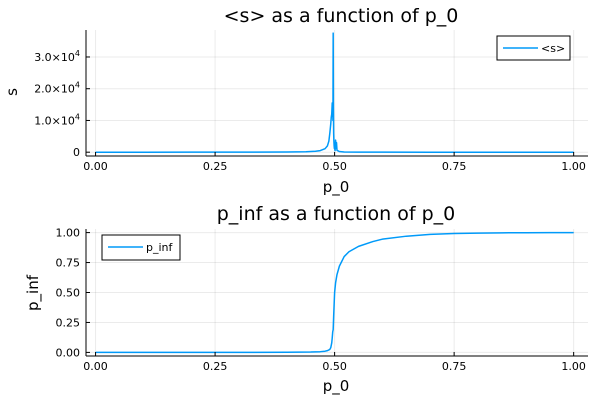  Describe the element at coordinates (533, 48) in the screenshot. I see `top-legend: <s>` at that location.